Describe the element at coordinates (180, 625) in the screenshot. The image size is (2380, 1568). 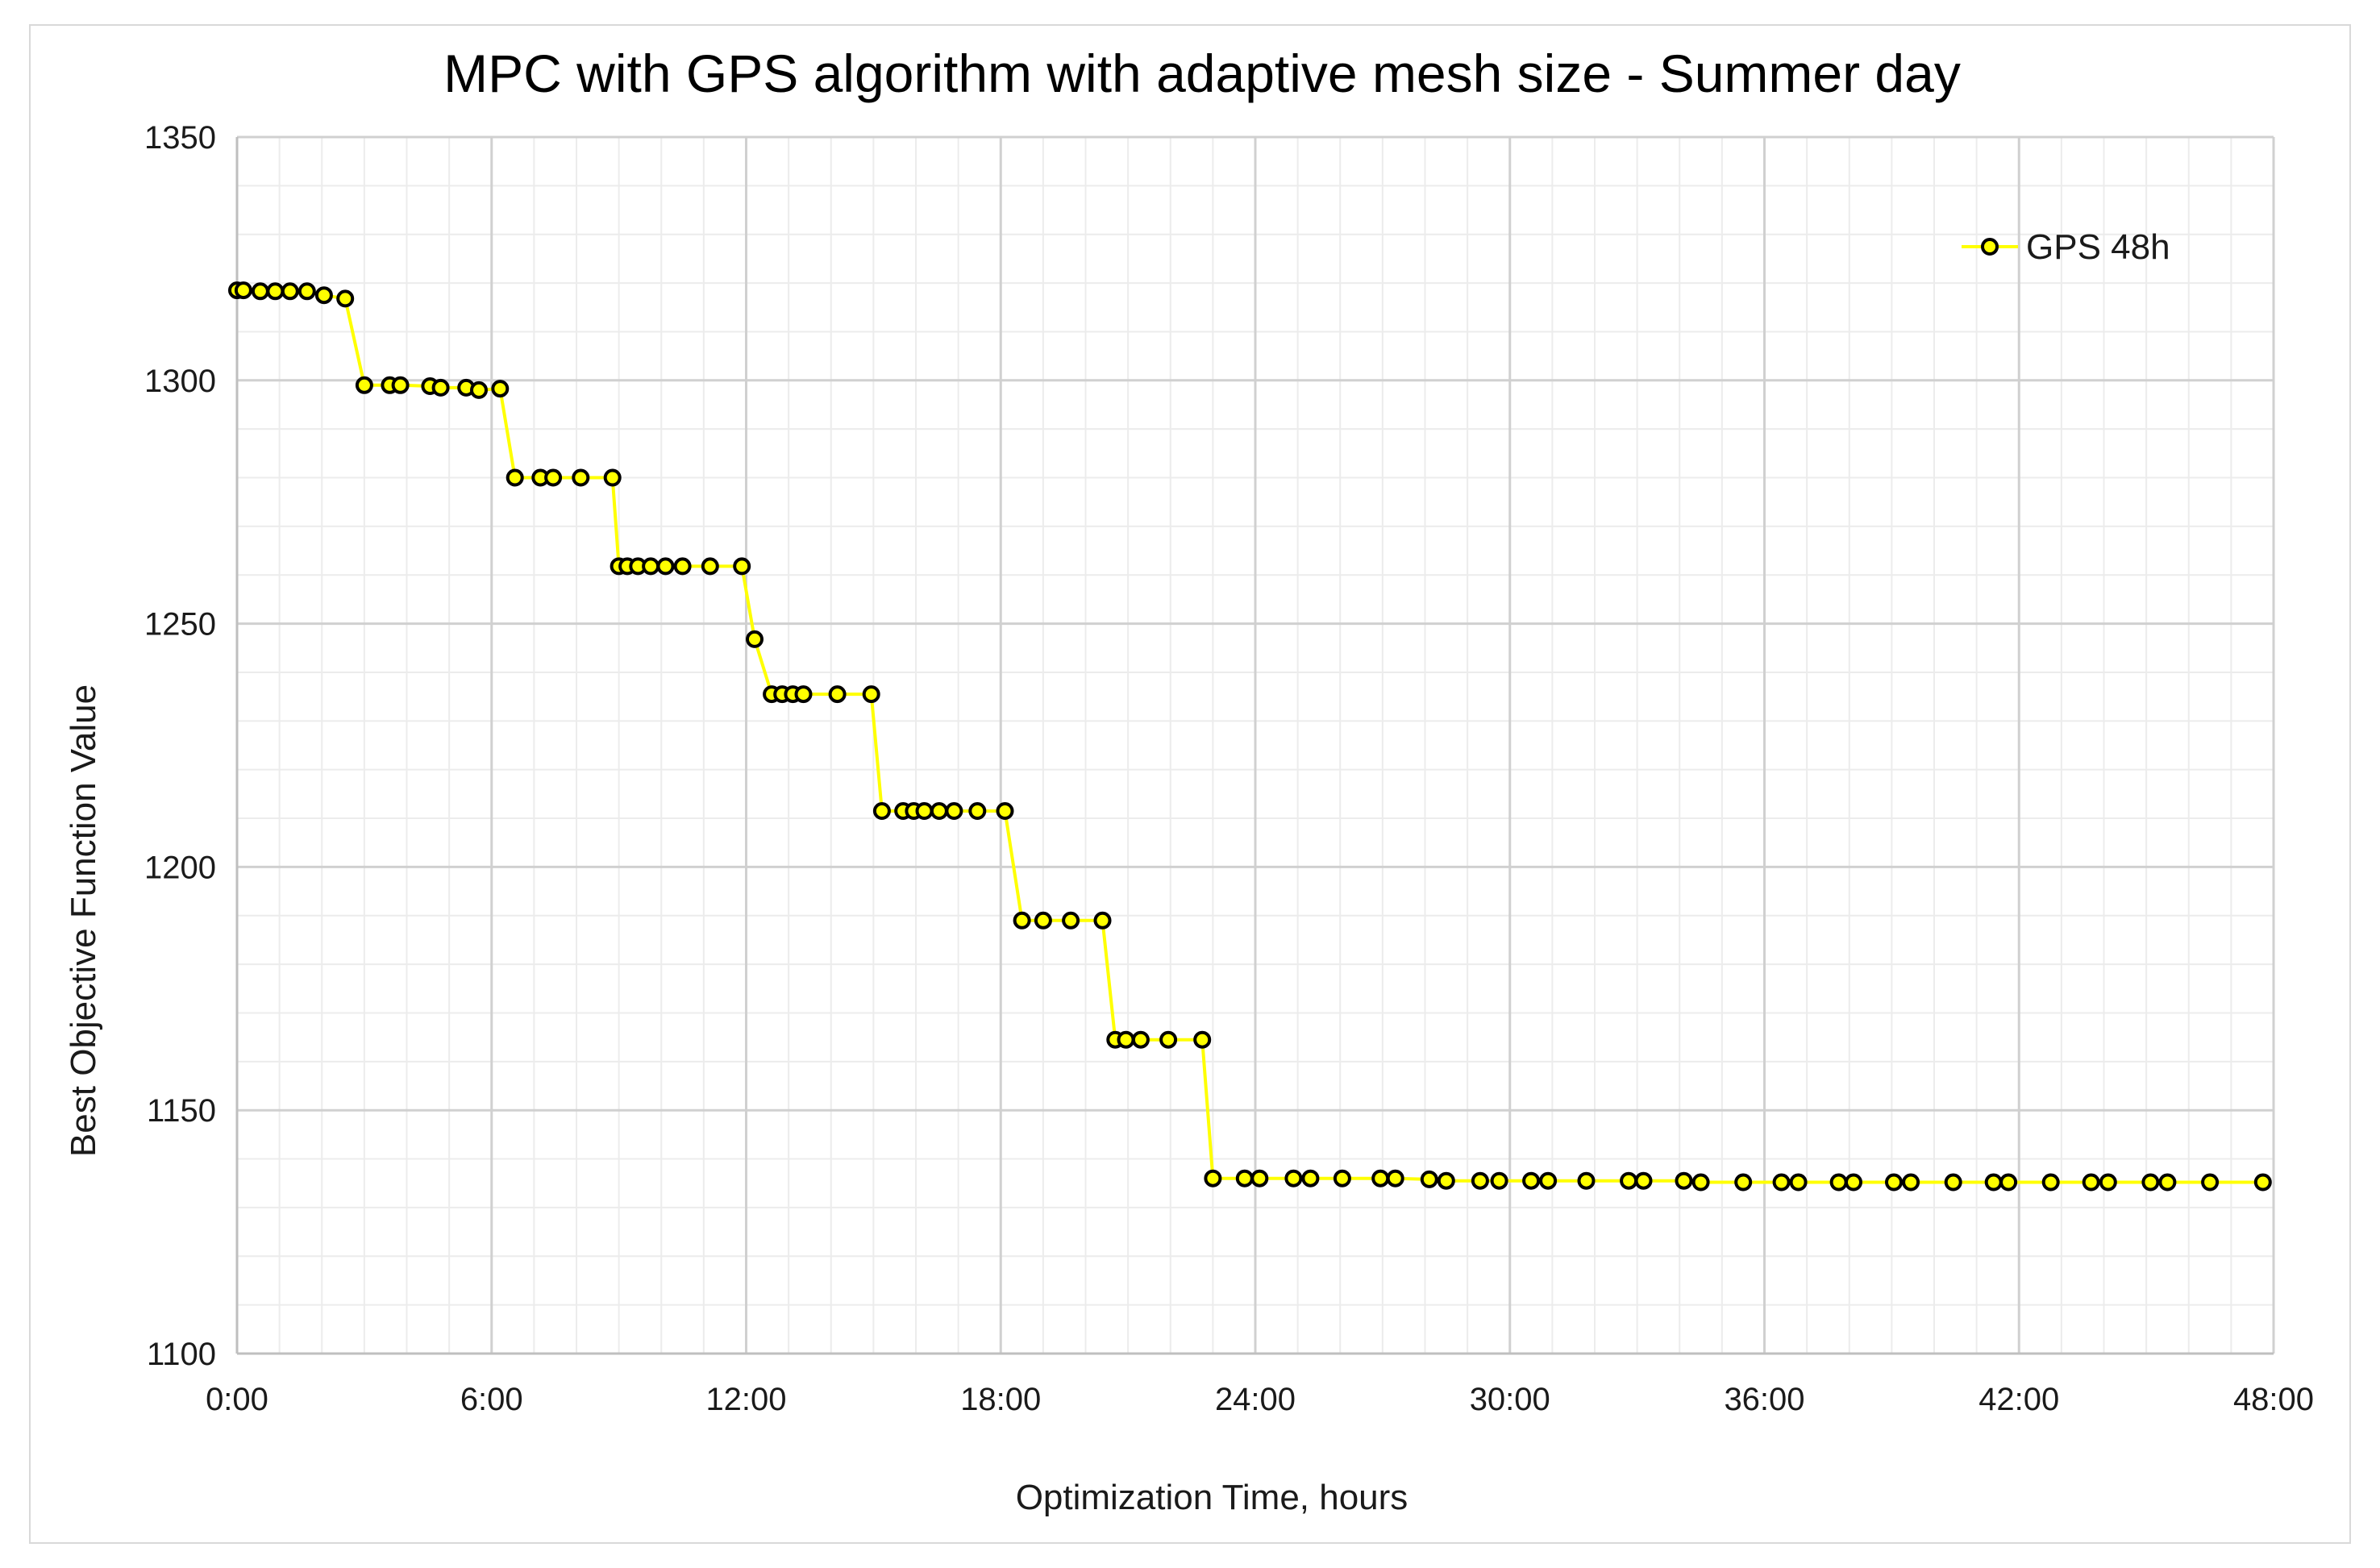
I see `y-tick-label: 1250` at that location.